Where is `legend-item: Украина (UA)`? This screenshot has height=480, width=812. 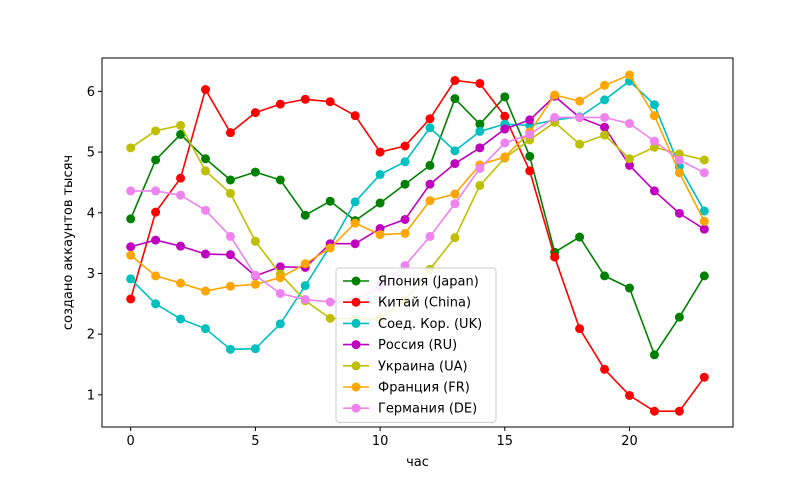 legend-item: Украина (UA) is located at coordinates (405, 366).